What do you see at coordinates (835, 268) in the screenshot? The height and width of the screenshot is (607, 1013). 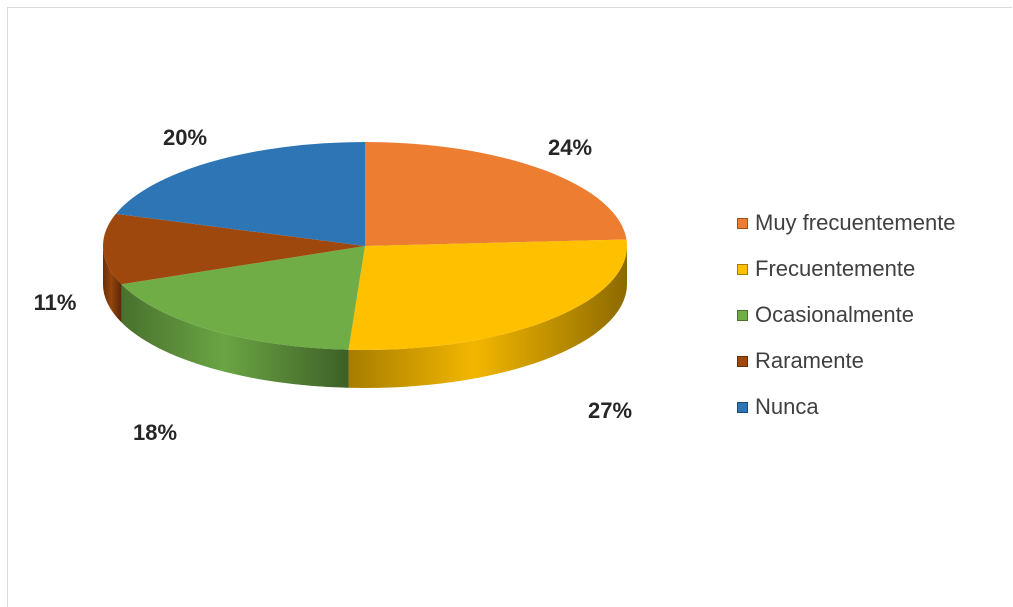 I see `legend-label-frecuentemente: Frecuentemente` at bounding box center [835, 268].